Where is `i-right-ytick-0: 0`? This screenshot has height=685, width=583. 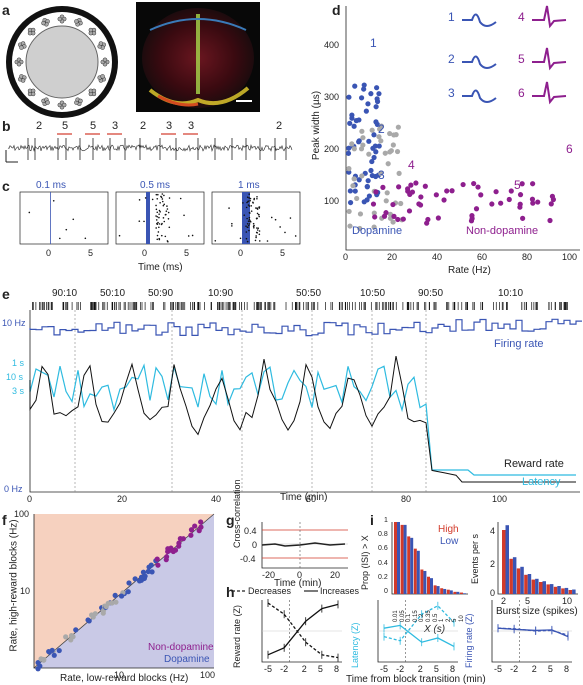
i-right-ytick-0: 0 is located at coordinates (493, 593).